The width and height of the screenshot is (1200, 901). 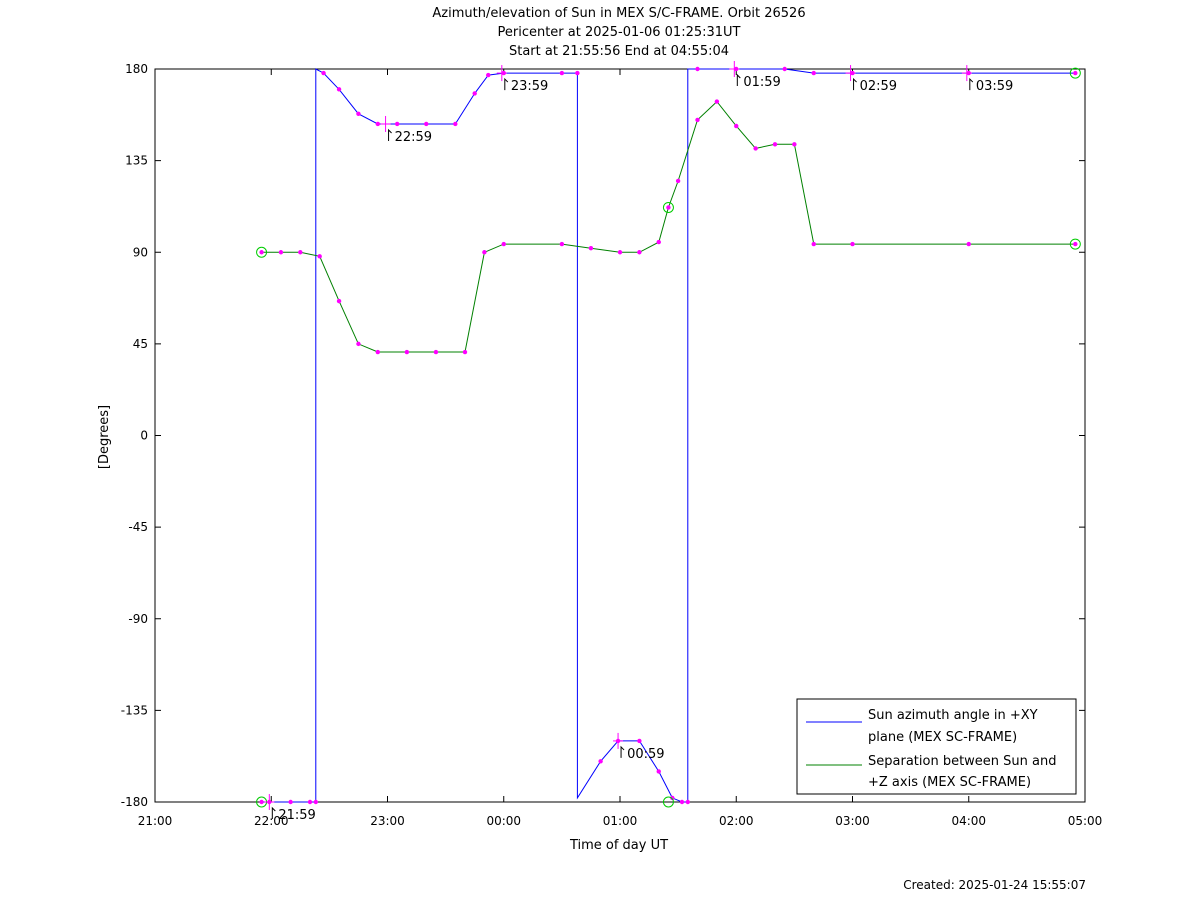 I want to click on x-tick-label: 05:00, so click(x=1085, y=821).